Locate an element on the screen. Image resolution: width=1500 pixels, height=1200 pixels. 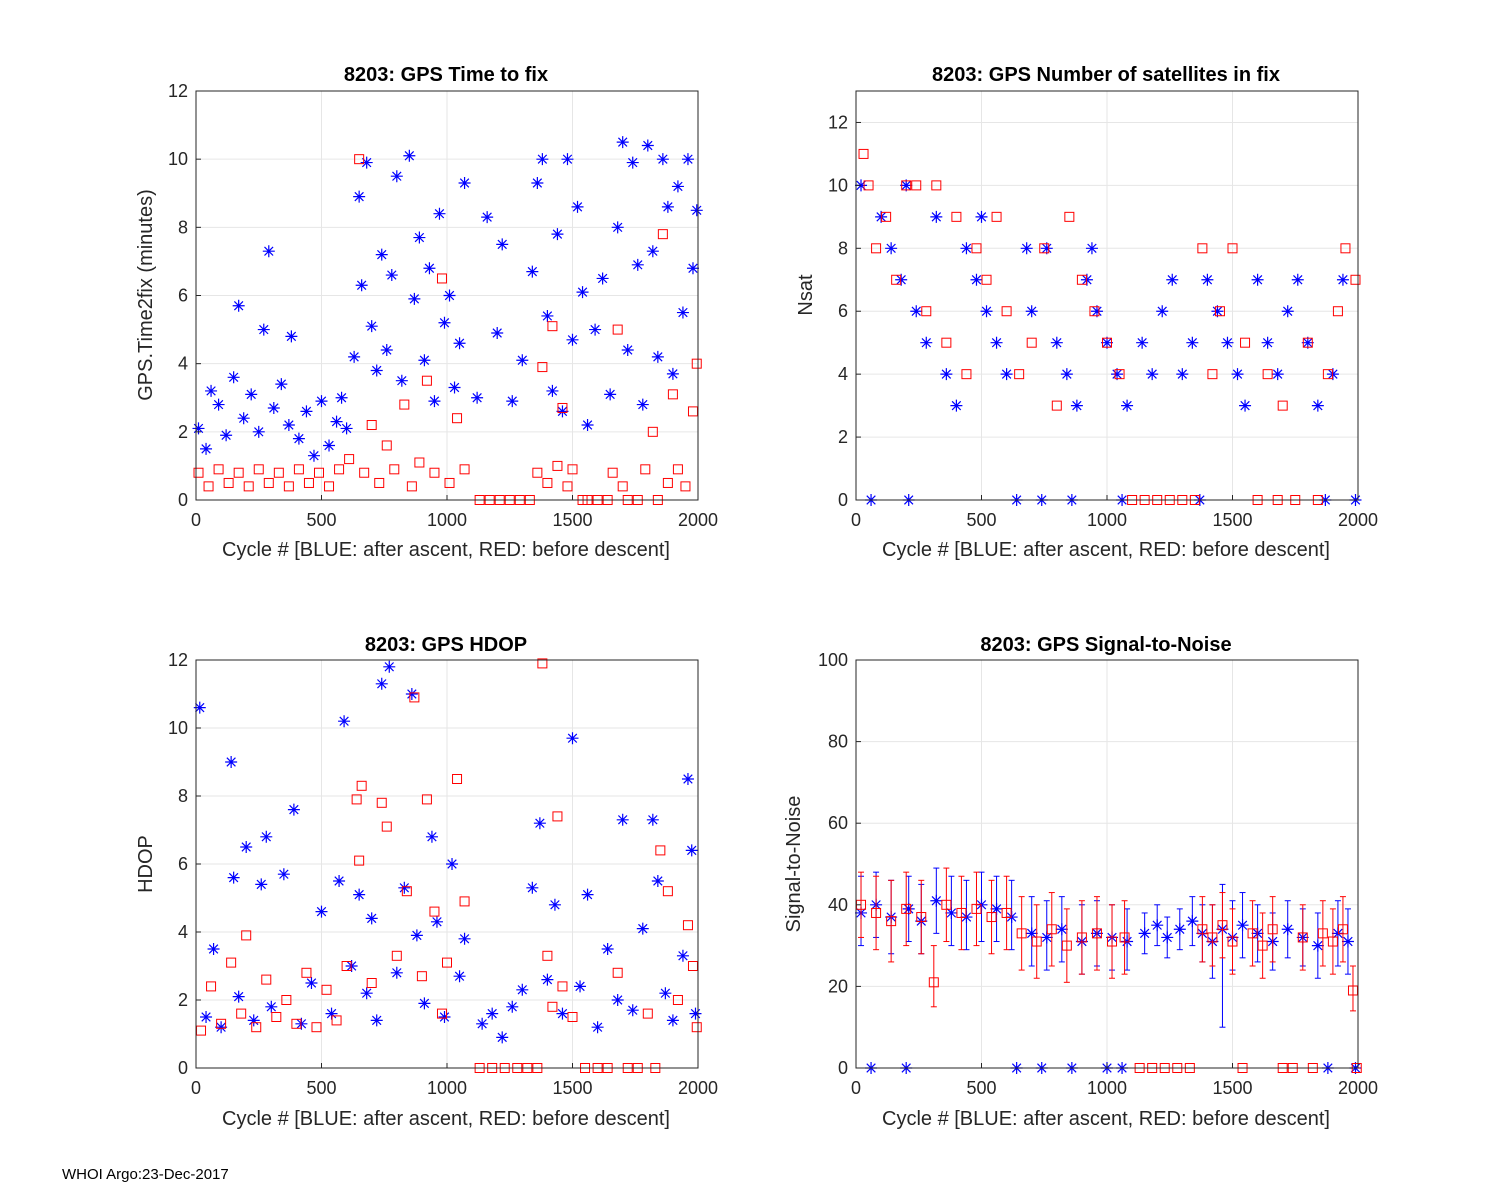
x-tick-label: 1500 is located at coordinates (1232, 1088).